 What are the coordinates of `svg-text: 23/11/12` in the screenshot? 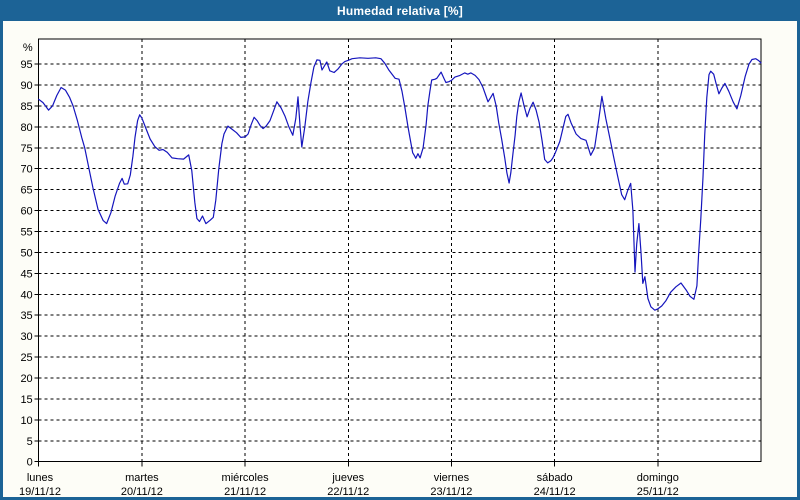 It's located at (451, 492).